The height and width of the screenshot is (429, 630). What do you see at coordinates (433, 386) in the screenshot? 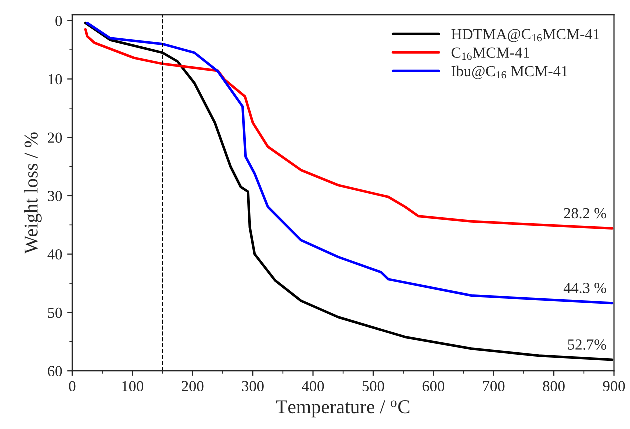
I see `x-tick-label: 600` at bounding box center [433, 386].